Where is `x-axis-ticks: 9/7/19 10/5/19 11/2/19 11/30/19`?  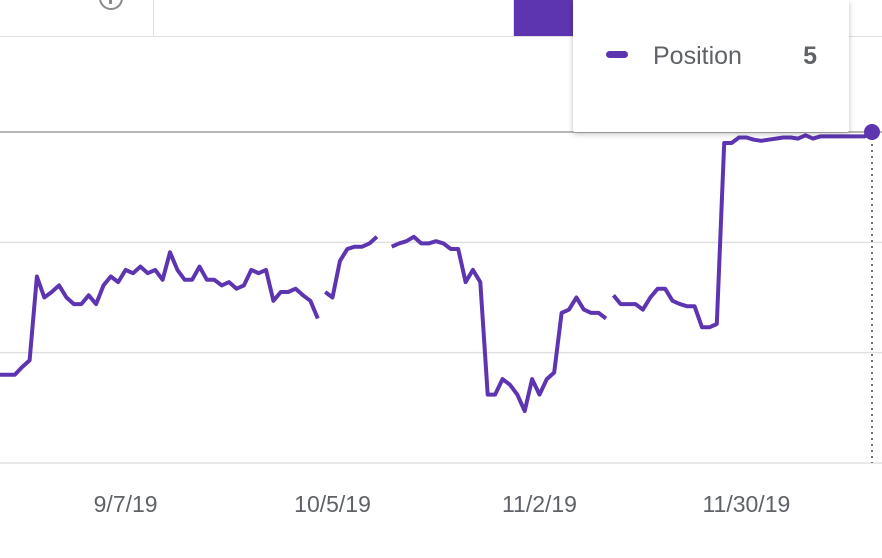 x-axis-ticks: 9/7/19 10/5/19 11/2/19 11/30/19 is located at coordinates (442, 504).